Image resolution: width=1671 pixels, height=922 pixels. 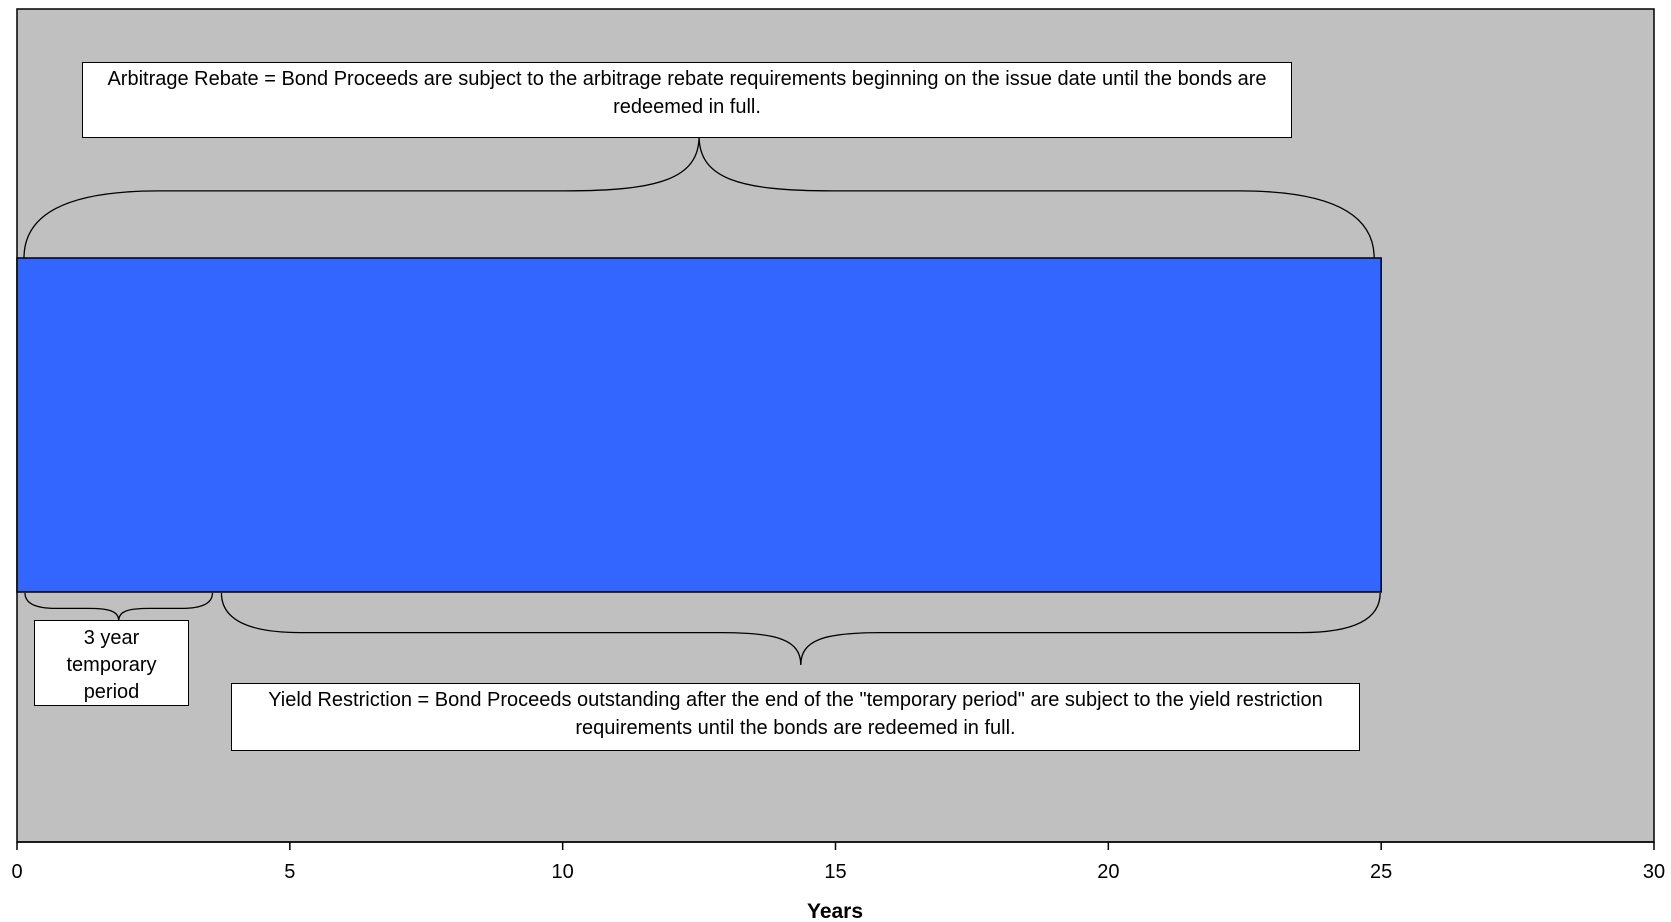 I want to click on x-tick-label-10: 10, so click(x=563, y=872).